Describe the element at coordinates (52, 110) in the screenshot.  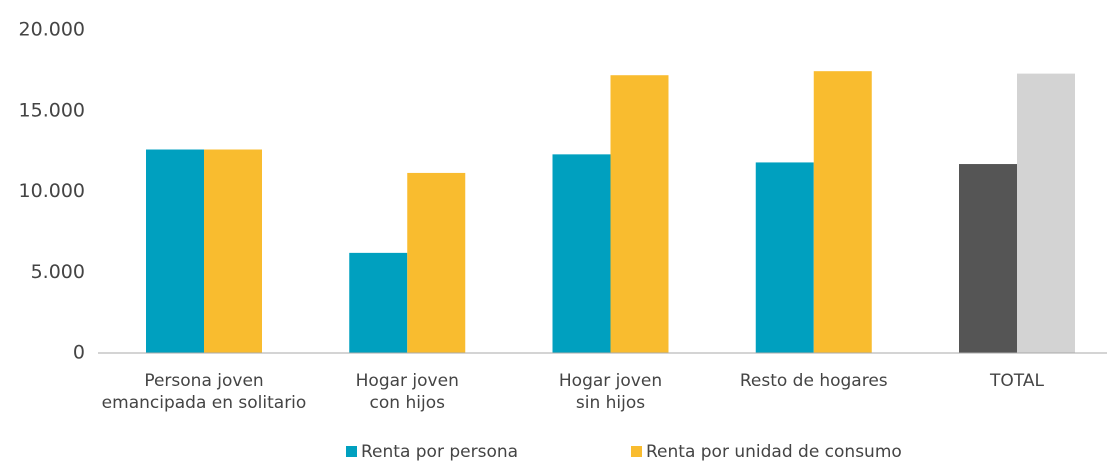
I see `y-tick-label: 15.000` at that location.